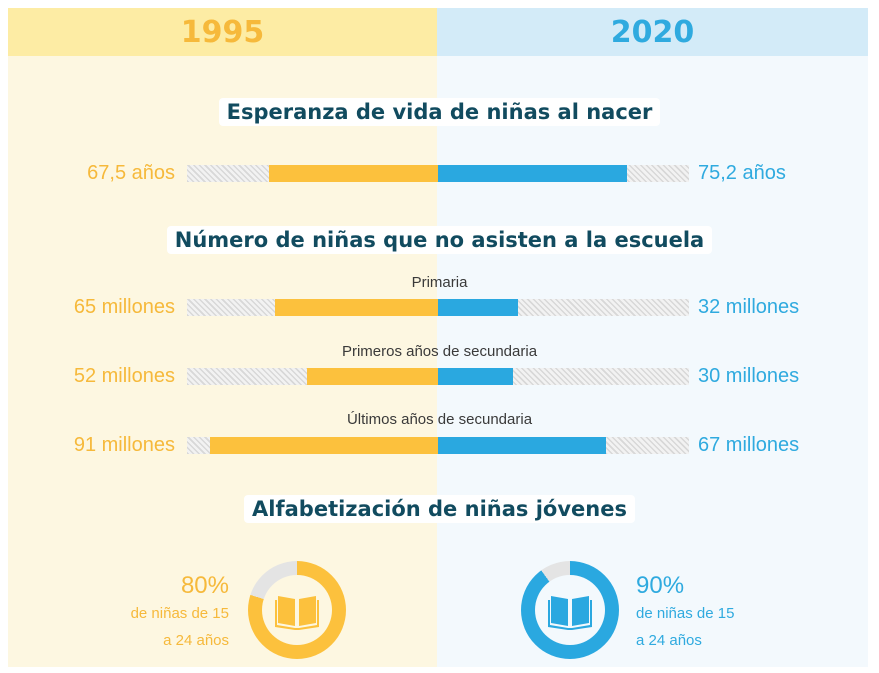 The image size is (879, 673). I want to click on value-1995-ultimos-secundaria: 91 millones, so click(124, 445).